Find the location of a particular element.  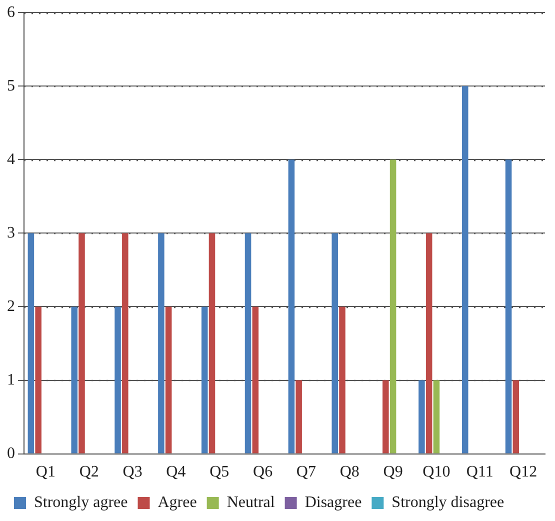

legend-label: Strongly agree is located at coordinates (81, 503).